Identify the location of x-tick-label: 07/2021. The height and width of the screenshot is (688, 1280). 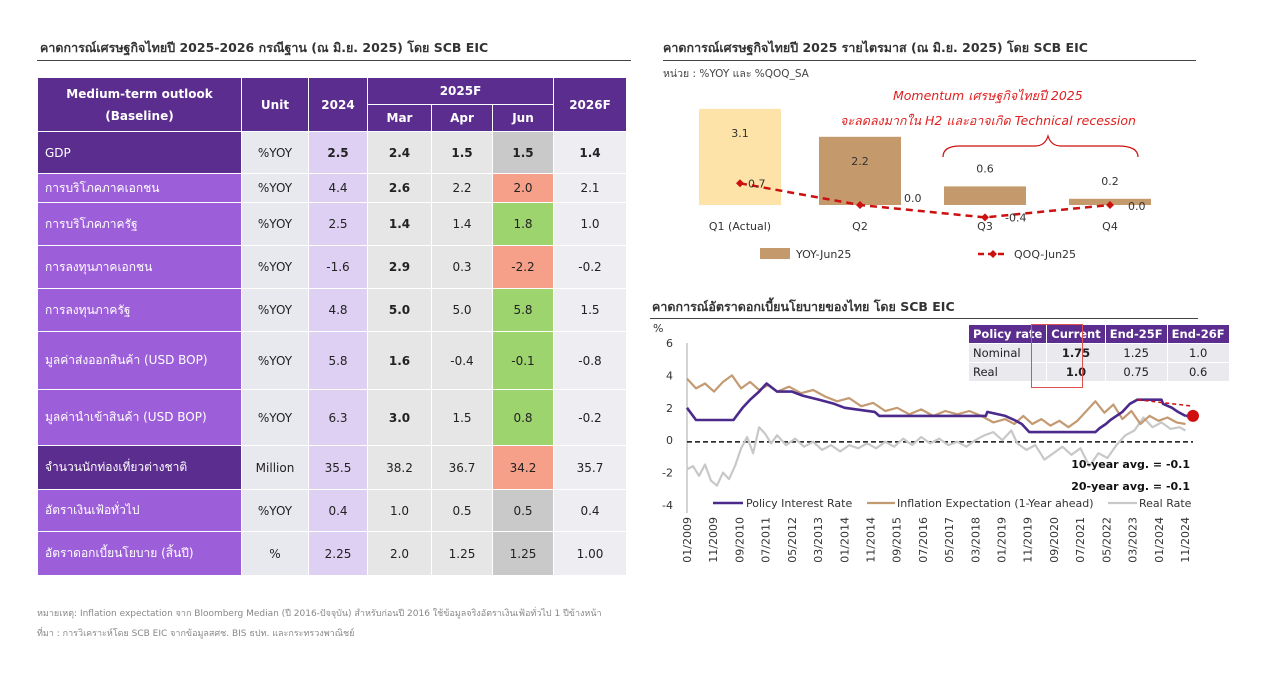
(1080, 540).